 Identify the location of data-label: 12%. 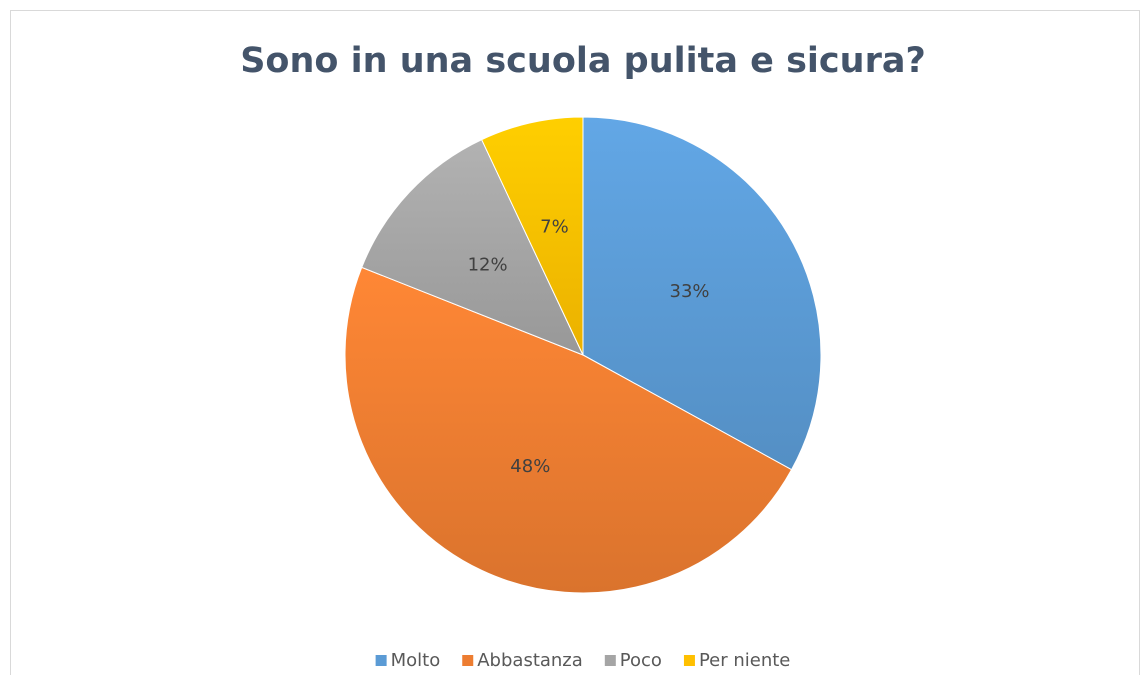
(488, 264).